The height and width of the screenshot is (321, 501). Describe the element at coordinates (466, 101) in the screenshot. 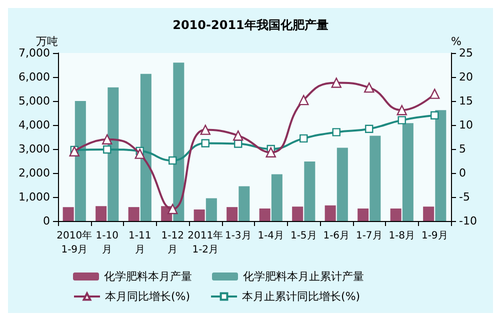

I see `y2-tick-label: 15` at that location.